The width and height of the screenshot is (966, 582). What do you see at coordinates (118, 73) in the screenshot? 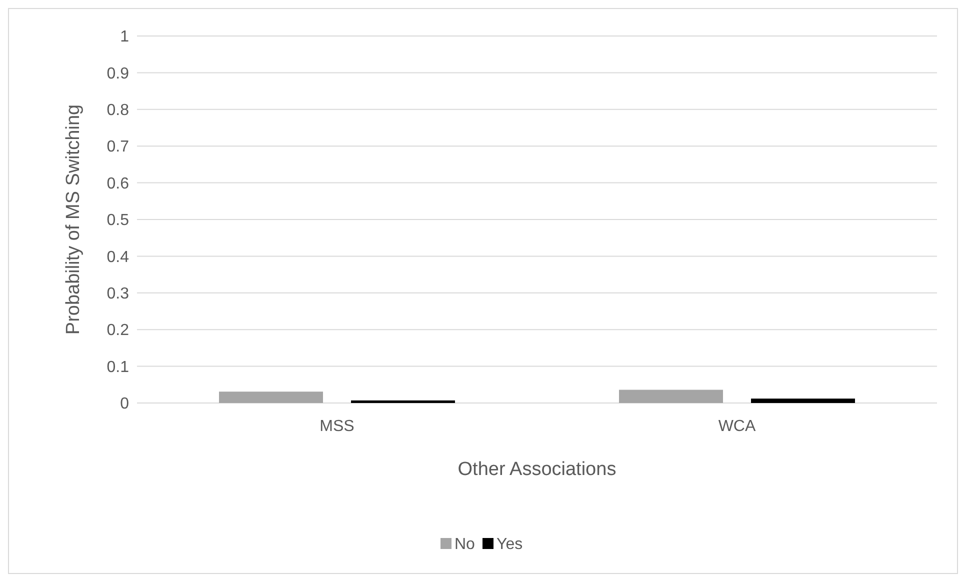
I see `y-tick-label: 0.9` at bounding box center [118, 73].